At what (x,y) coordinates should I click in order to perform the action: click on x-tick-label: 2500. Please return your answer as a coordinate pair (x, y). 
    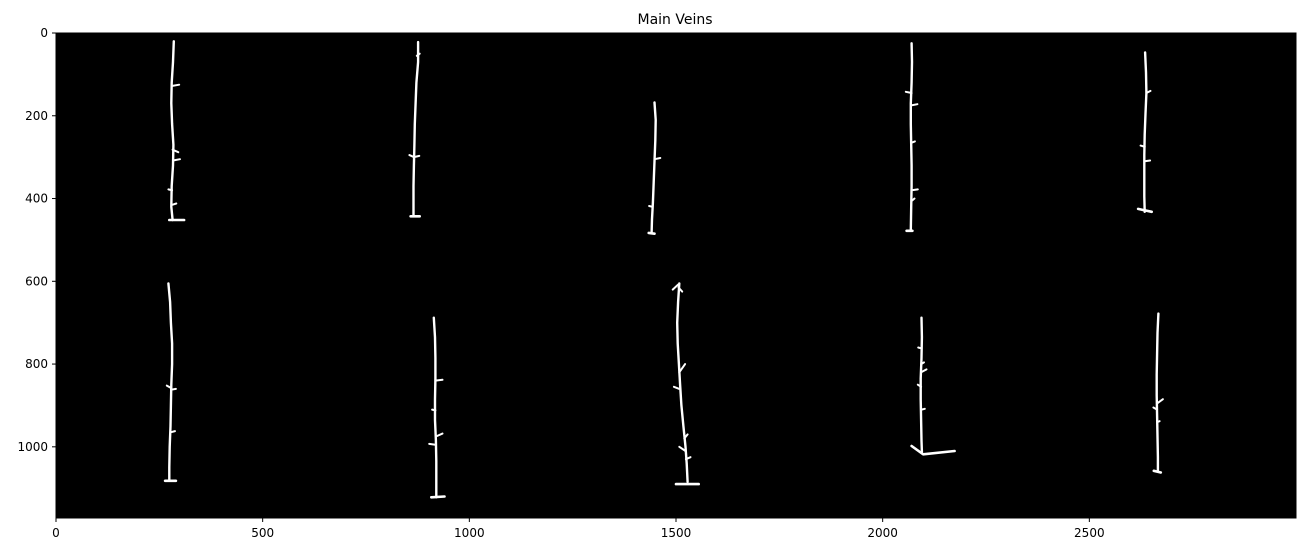
    Looking at the image, I should click on (1089, 533).